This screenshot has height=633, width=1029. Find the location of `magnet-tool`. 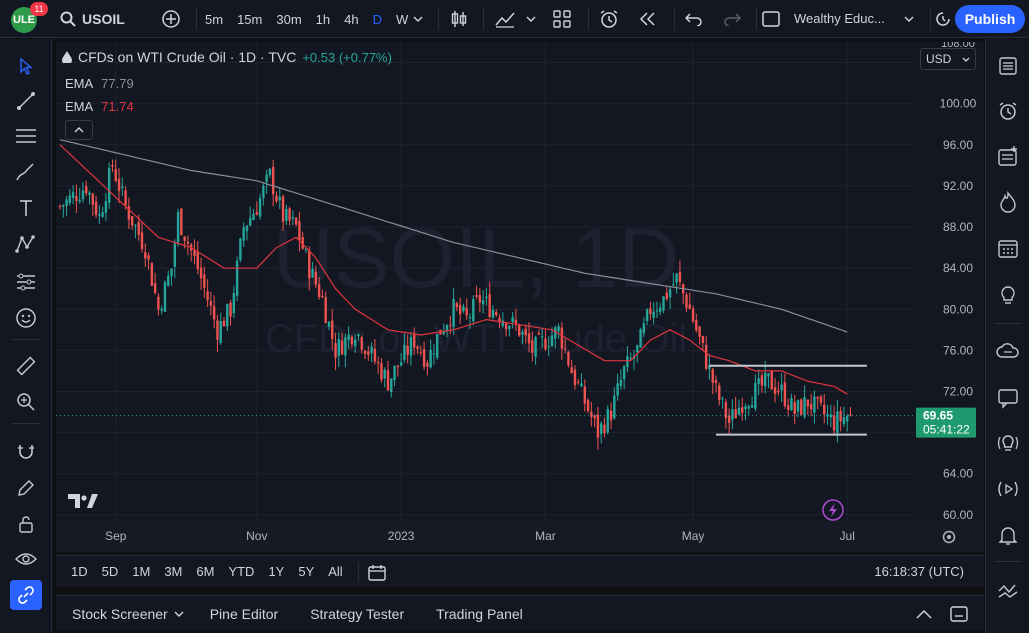

magnet-tool is located at coordinates (26, 452).